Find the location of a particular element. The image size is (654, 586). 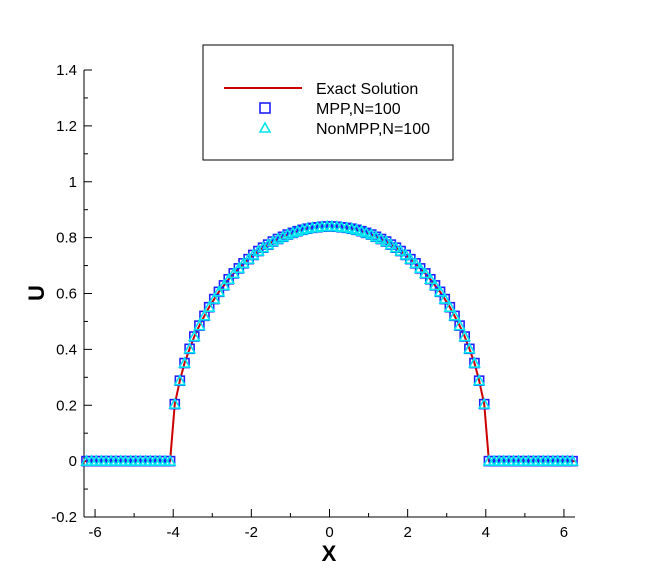

y-tick-label: 0.2 is located at coordinates (66, 405).